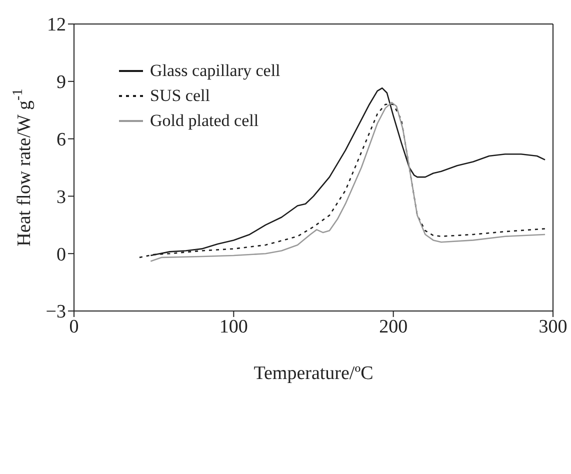 This screenshot has width=571, height=474. What do you see at coordinates (393, 327) in the screenshot?
I see `x-tick-label: 200` at bounding box center [393, 327].